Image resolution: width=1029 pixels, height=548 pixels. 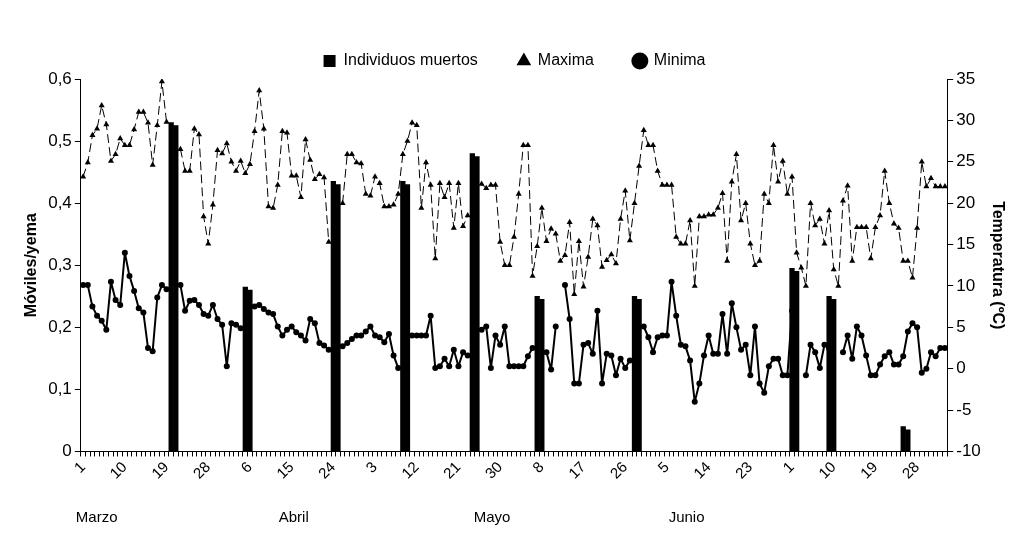 What do you see at coordinates (371, 466) in the screenshot?
I see `x-tick-label: 3` at bounding box center [371, 466].